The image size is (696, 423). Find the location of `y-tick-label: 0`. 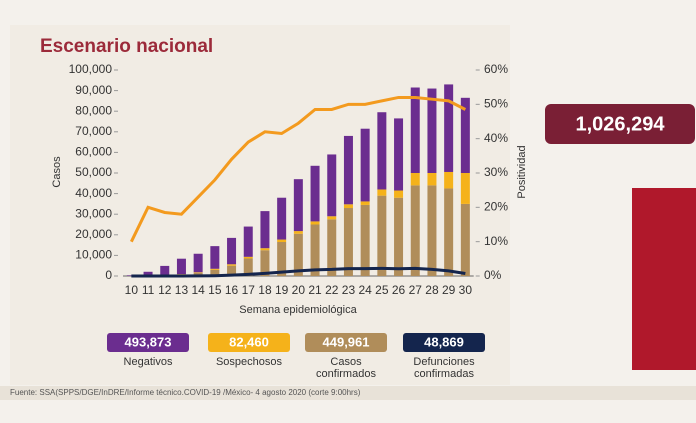

y-tick-label: 0 is located at coordinates (108, 275).